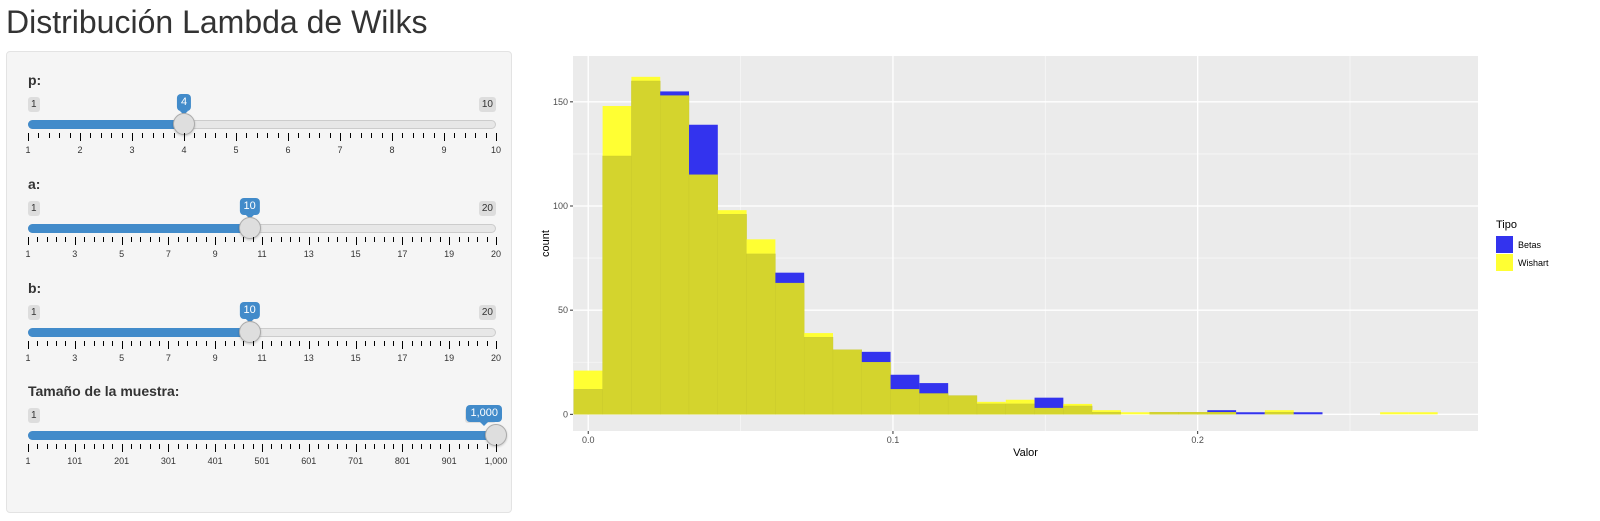  Describe the element at coordinates (184, 124) in the screenshot. I see `slider-handle-p` at that location.